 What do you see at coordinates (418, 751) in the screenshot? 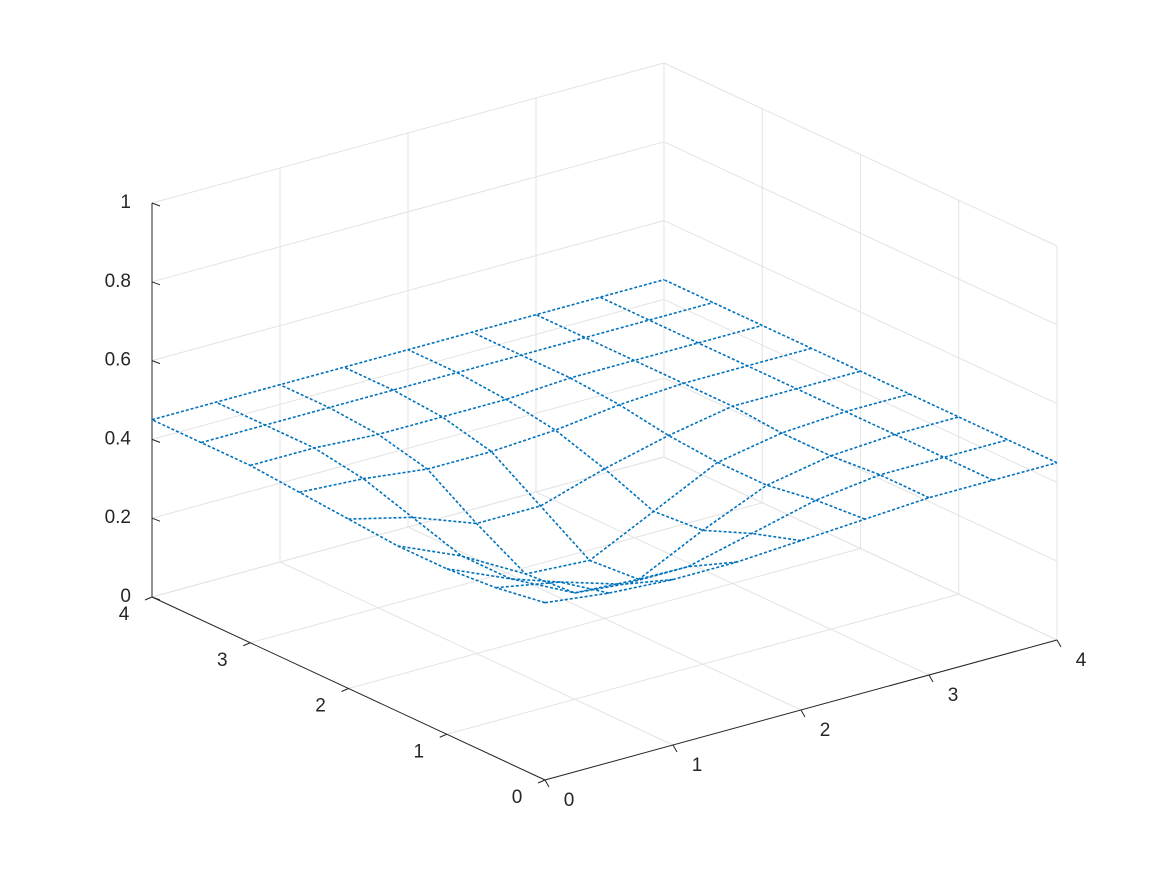
I see `y-tick-label: 1` at bounding box center [418, 751].